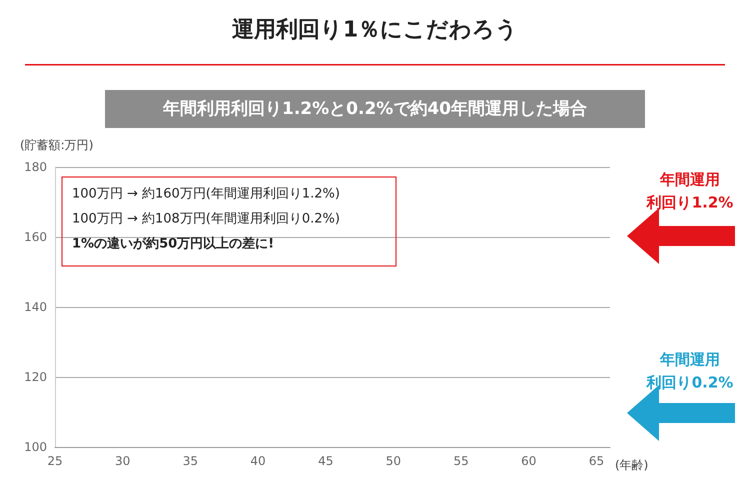 The image size is (750, 490). I want to click on x-tick-label: 40, so click(258, 461).